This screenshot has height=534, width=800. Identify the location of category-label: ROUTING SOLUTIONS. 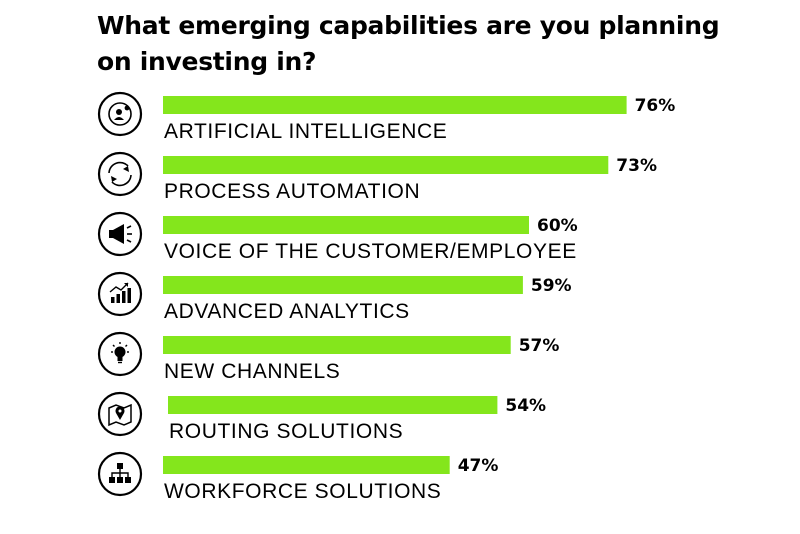
(286, 431).